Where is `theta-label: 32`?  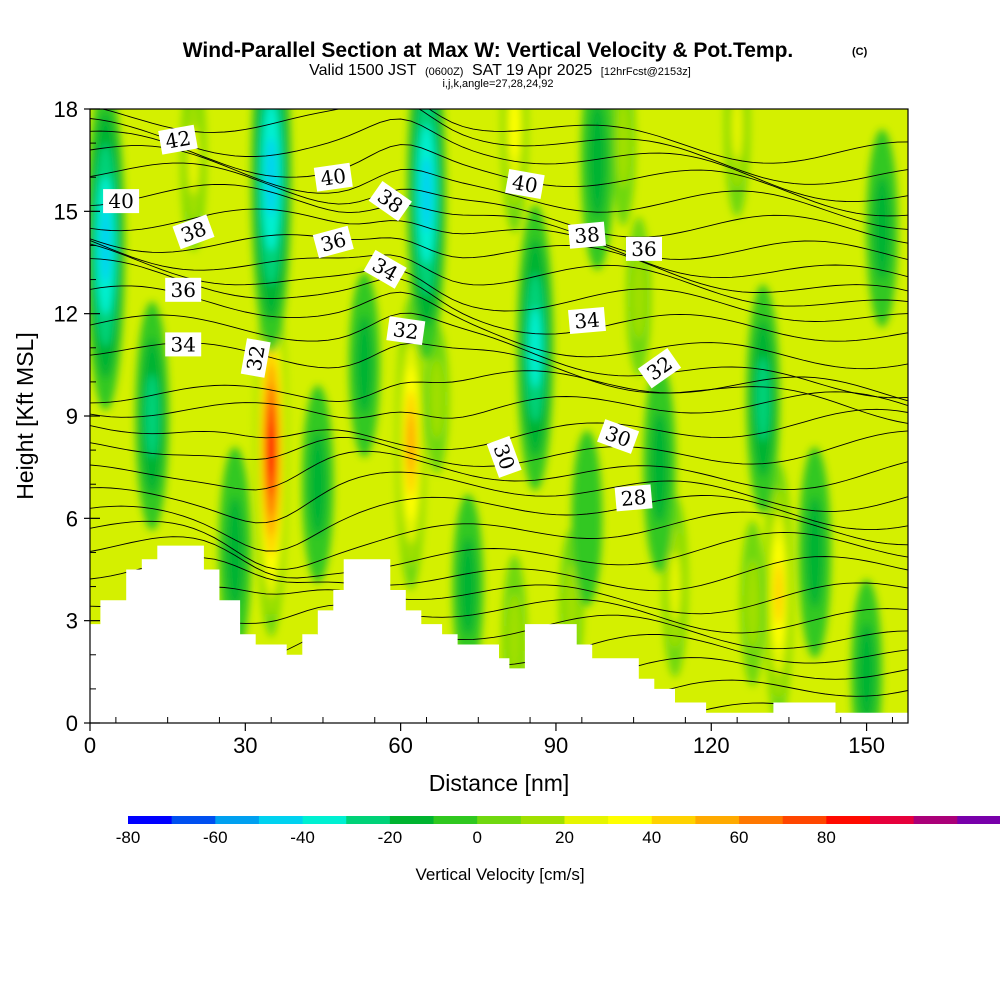
theta-label: 32 is located at coordinates (255, 358).